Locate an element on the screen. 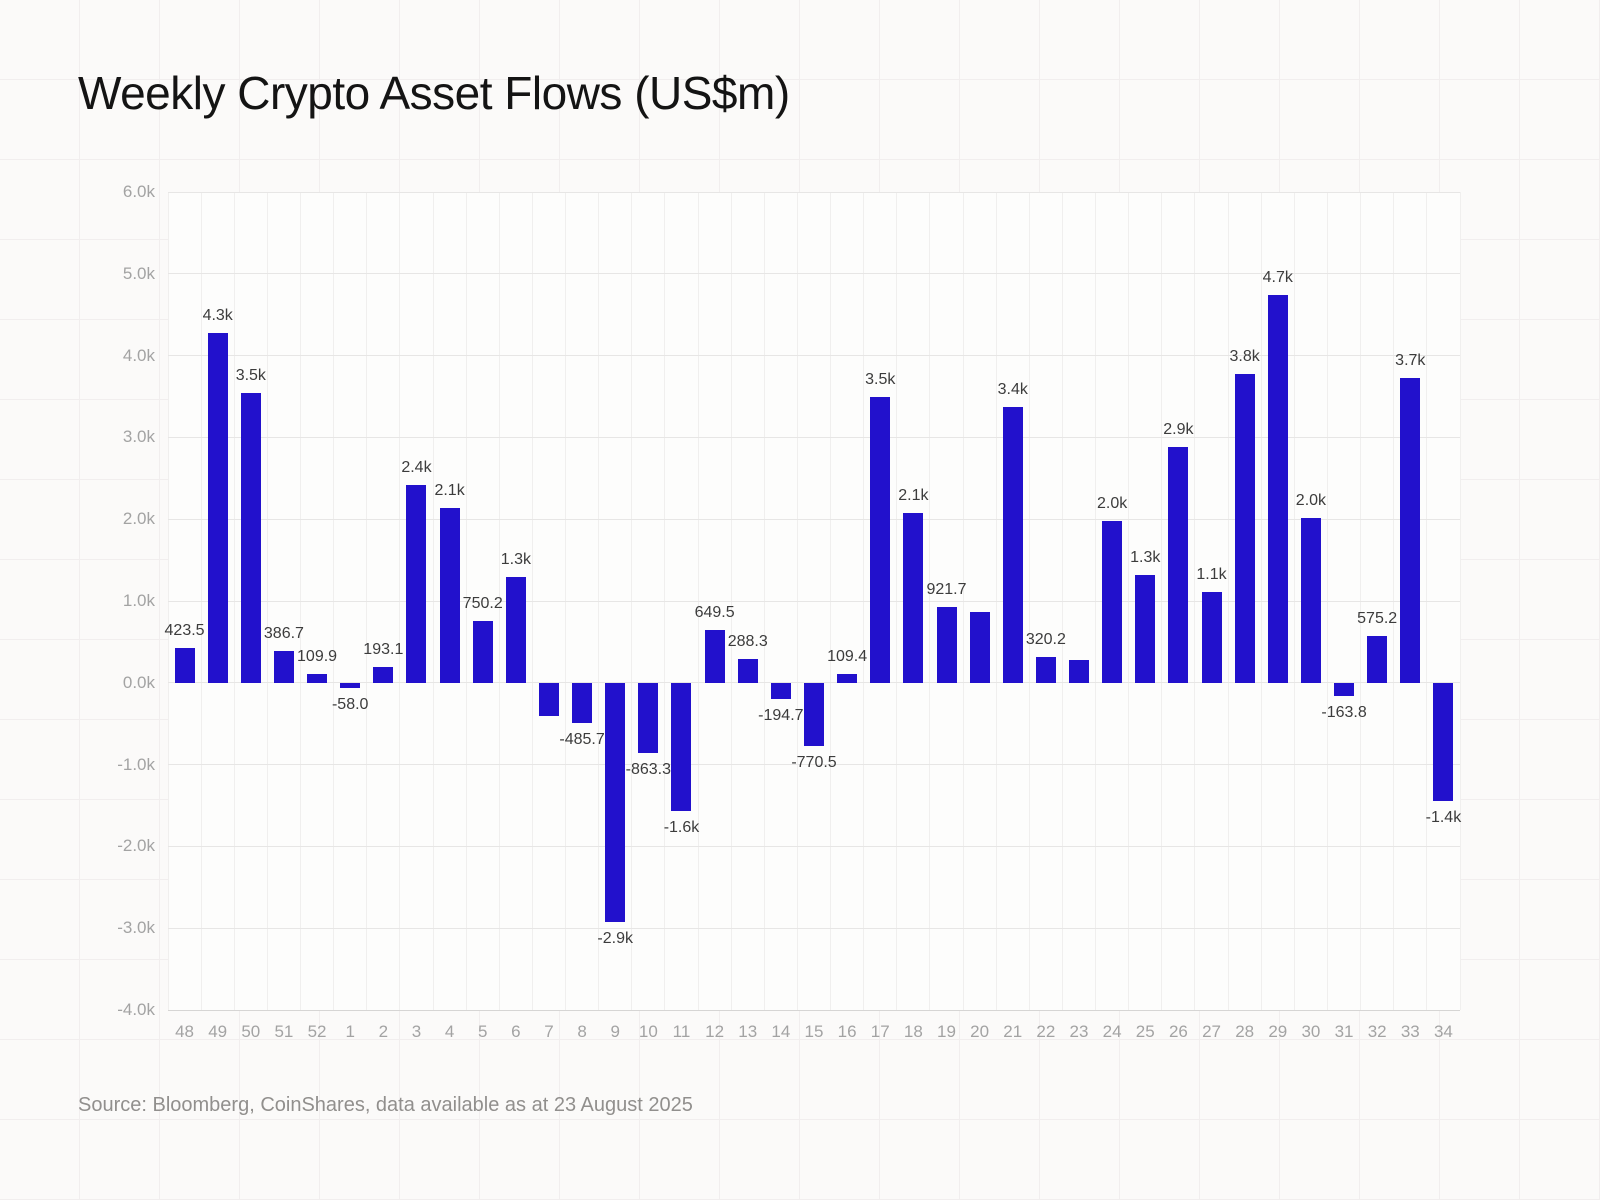 This screenshot has height=1200, width=1600. x-axis-tick-label: 15 is located at coordinates (814, 1031).